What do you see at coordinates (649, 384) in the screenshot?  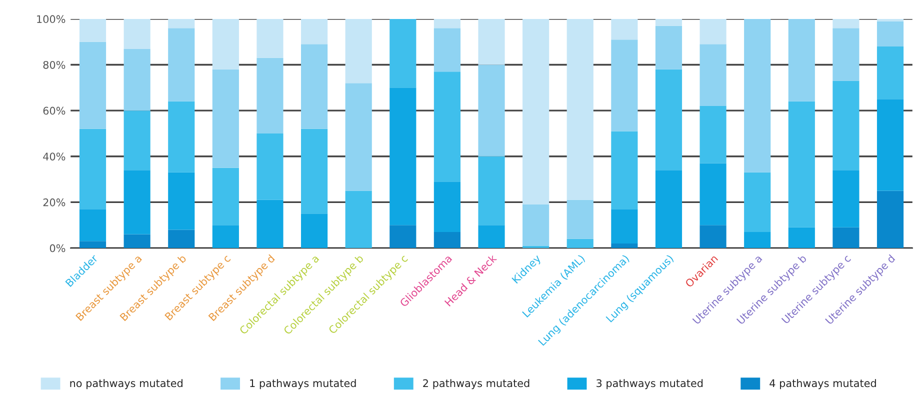 I see `legend-label: 3 pathways mutated` at bounding box center [649, 384].